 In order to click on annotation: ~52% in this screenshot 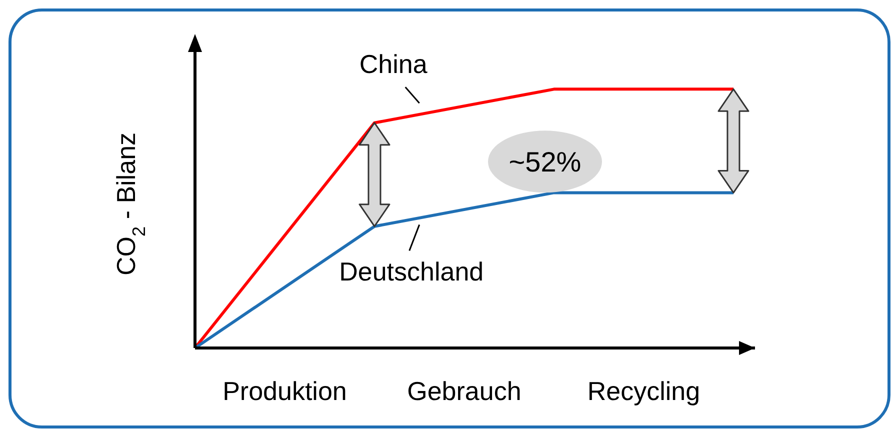, I will do `click(545, 162)`.